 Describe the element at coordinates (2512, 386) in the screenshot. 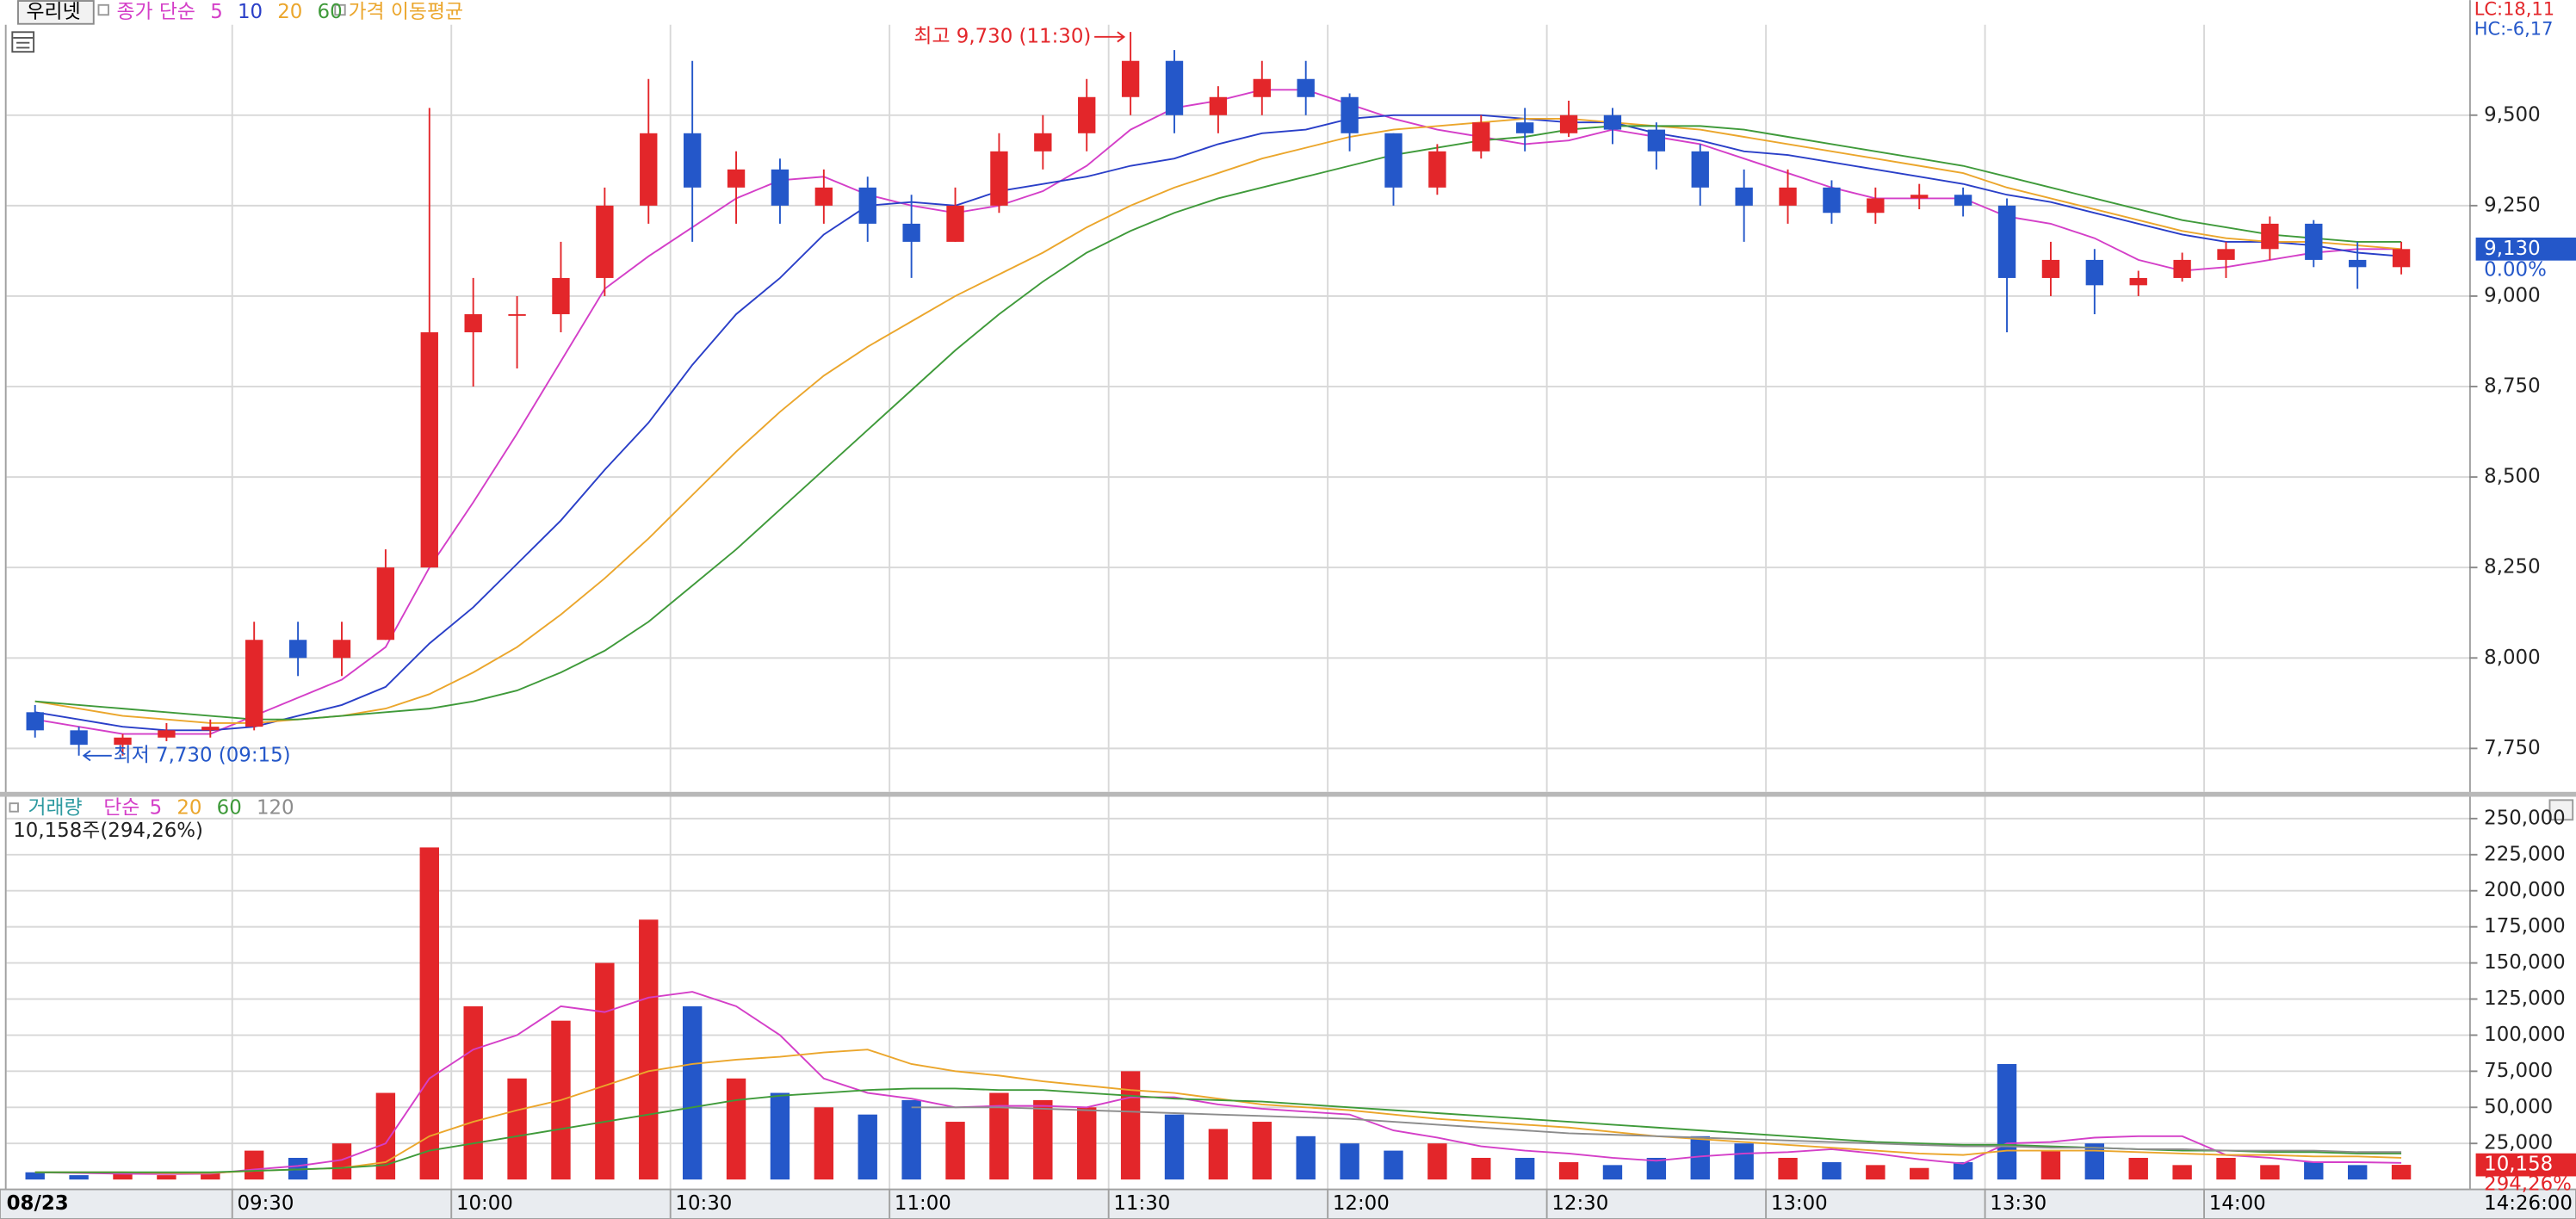

I see `y-tick-label: 8,750` at that location.